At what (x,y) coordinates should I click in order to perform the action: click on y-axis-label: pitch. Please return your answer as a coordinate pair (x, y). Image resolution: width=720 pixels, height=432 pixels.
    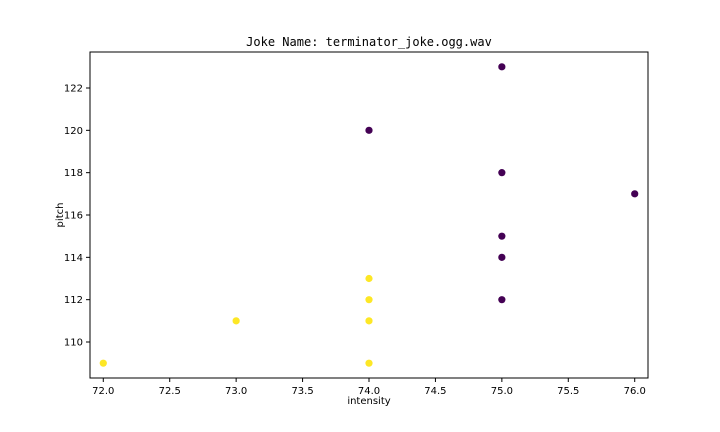
    Looking at the image, I should click on (60, 215).